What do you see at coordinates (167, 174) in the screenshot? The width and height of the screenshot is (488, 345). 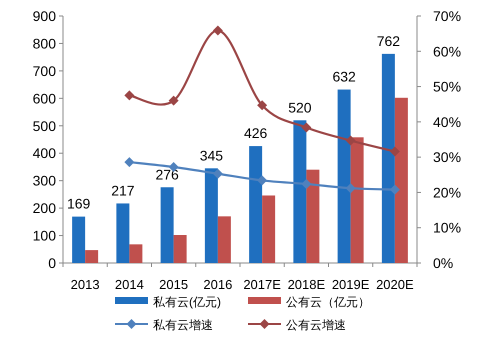 I see `data-label: 276` at bounding box center [167, 174].